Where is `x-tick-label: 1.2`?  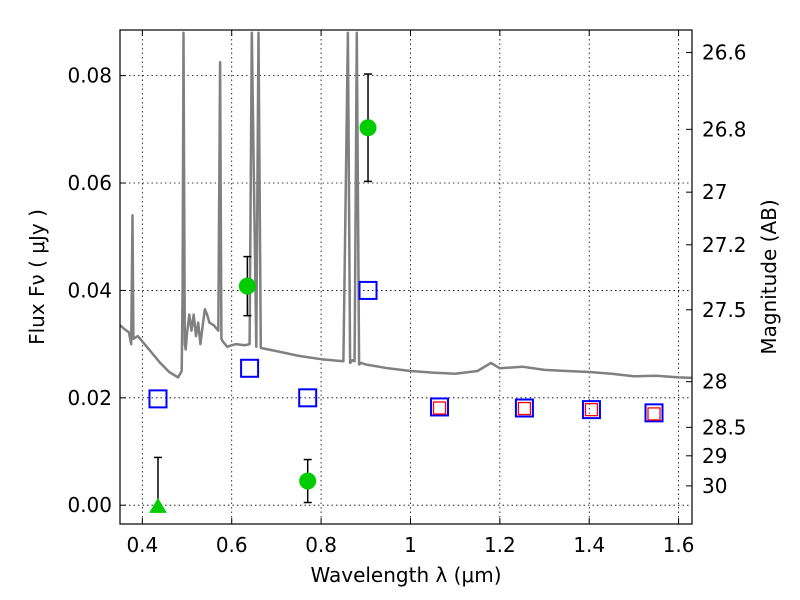
x-tick-label: 1.2 is located at coordinates (500, 545).